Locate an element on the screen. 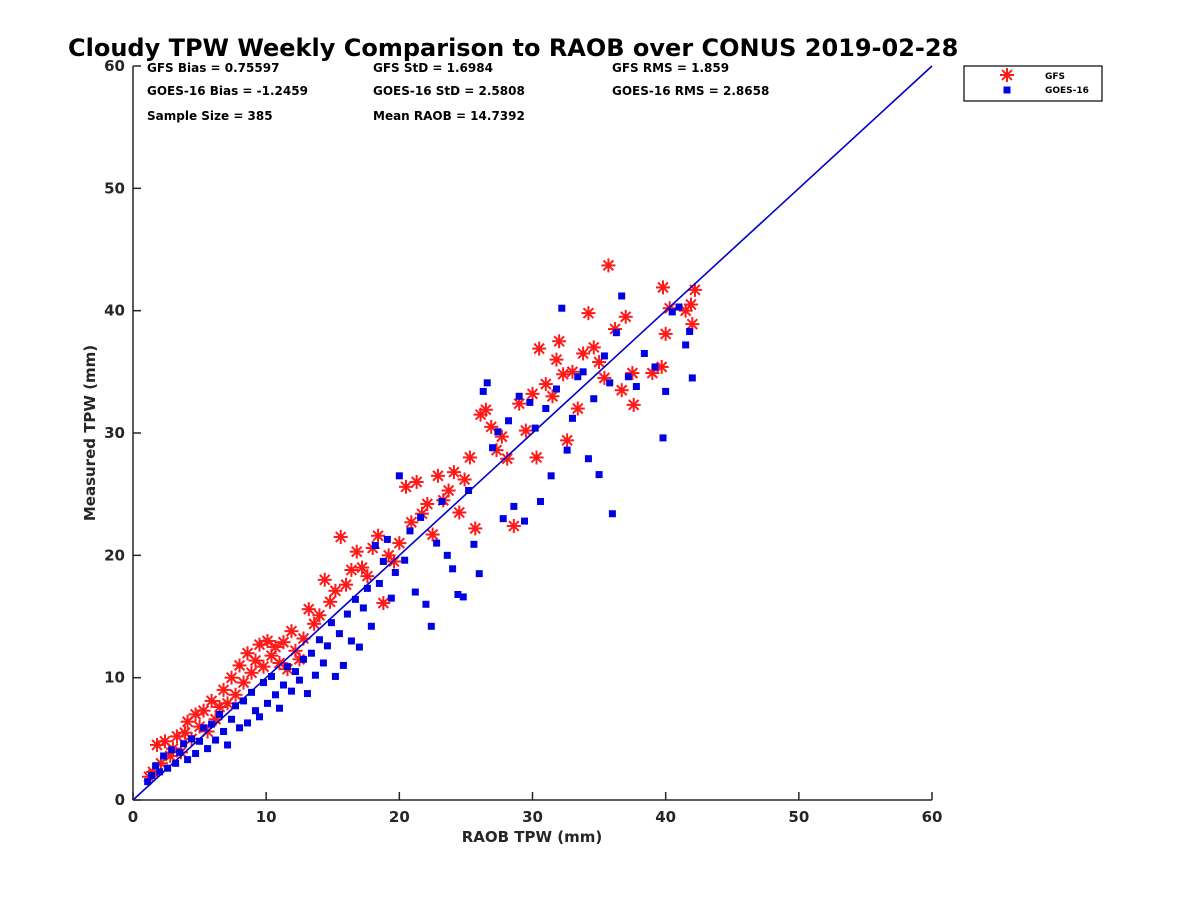  y-tick-label: 50 is located at coordinates (114, 188).